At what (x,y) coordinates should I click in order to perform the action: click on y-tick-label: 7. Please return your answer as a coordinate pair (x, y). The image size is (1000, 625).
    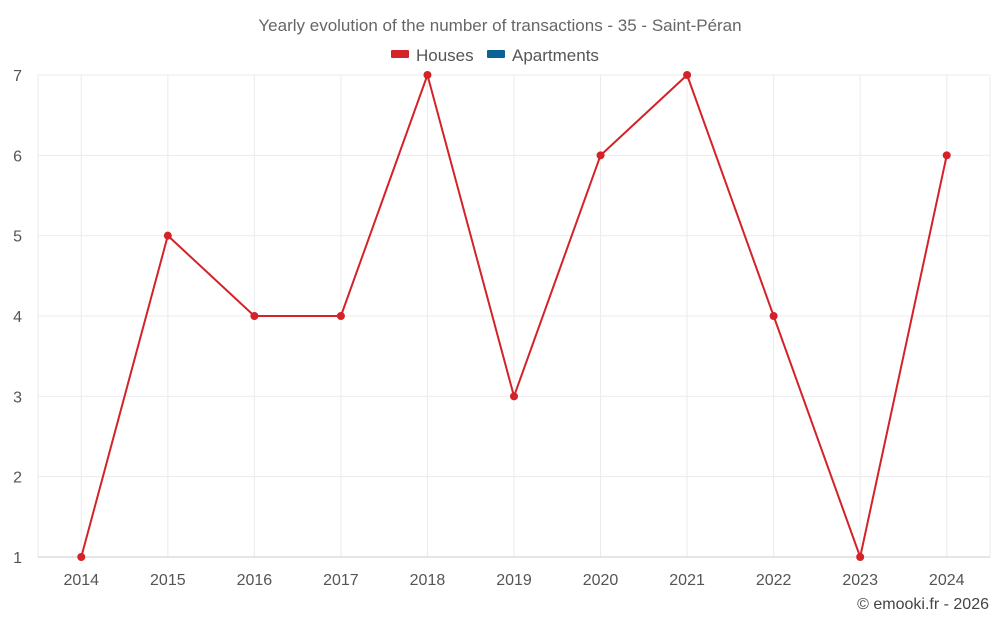
    Looking at the image, I should click on (17, 76).